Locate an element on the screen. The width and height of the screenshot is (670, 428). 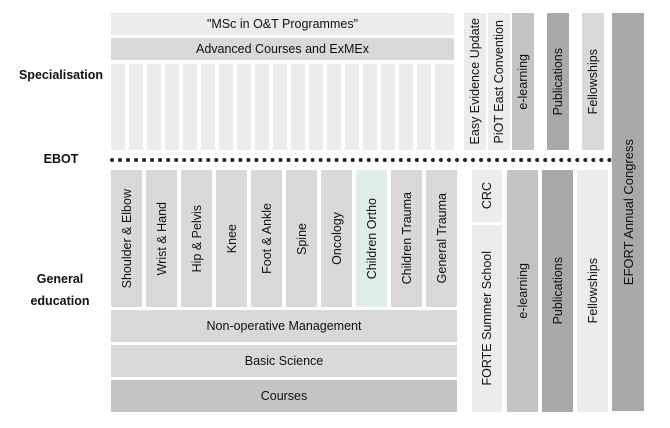
specialty-label: Children Ortho is located at coordinates (371, 238).